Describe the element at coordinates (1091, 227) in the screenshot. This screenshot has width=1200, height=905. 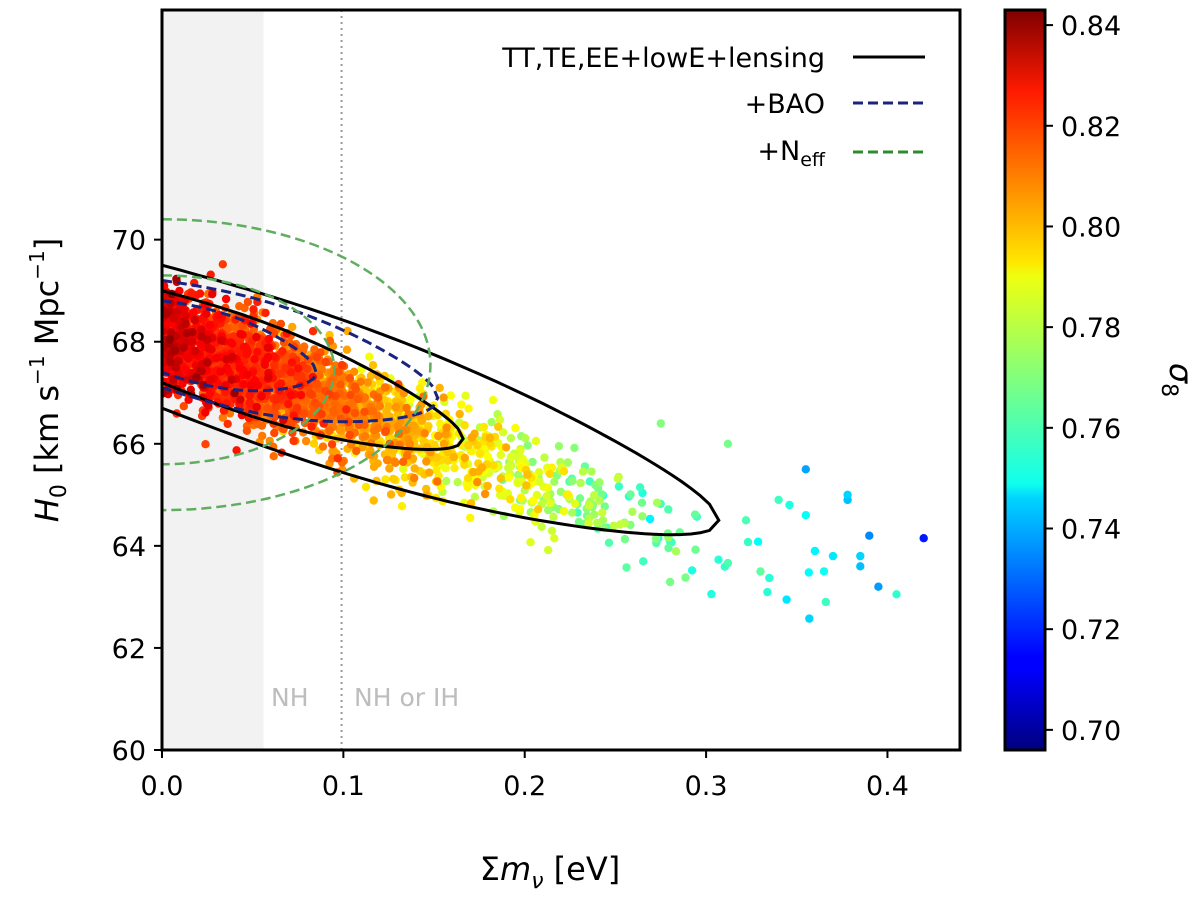
I see `colorbar-tick-label: 0.80` at that location.